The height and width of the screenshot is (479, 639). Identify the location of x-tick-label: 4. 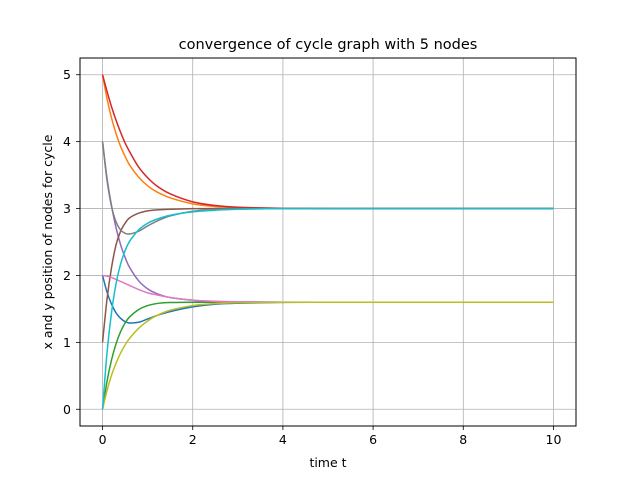
(283, 439).